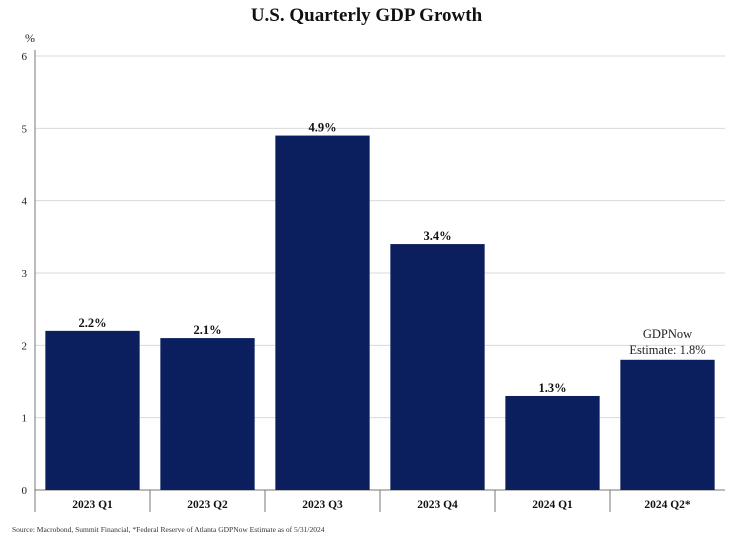 Image resolution: width=733 pixels, height=542 pixels. I want to click on y-tick-label: 1, so click(25, 419).